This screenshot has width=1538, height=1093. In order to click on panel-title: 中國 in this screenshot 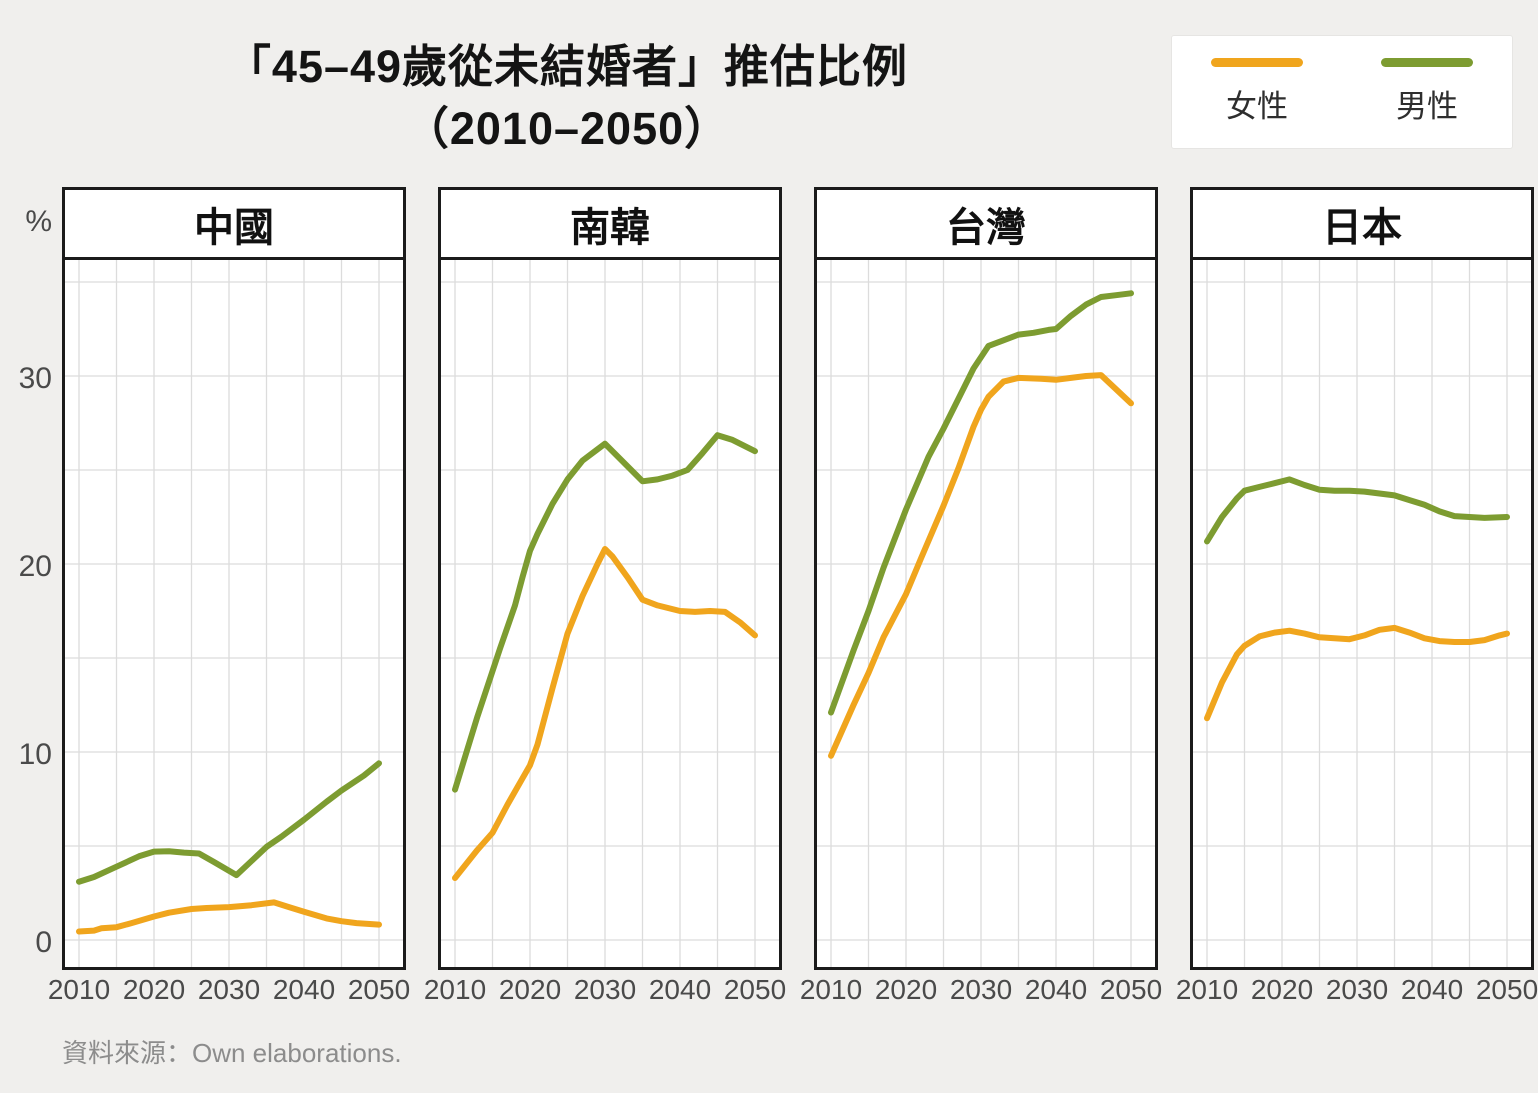, I will do `click(234, 223)`.